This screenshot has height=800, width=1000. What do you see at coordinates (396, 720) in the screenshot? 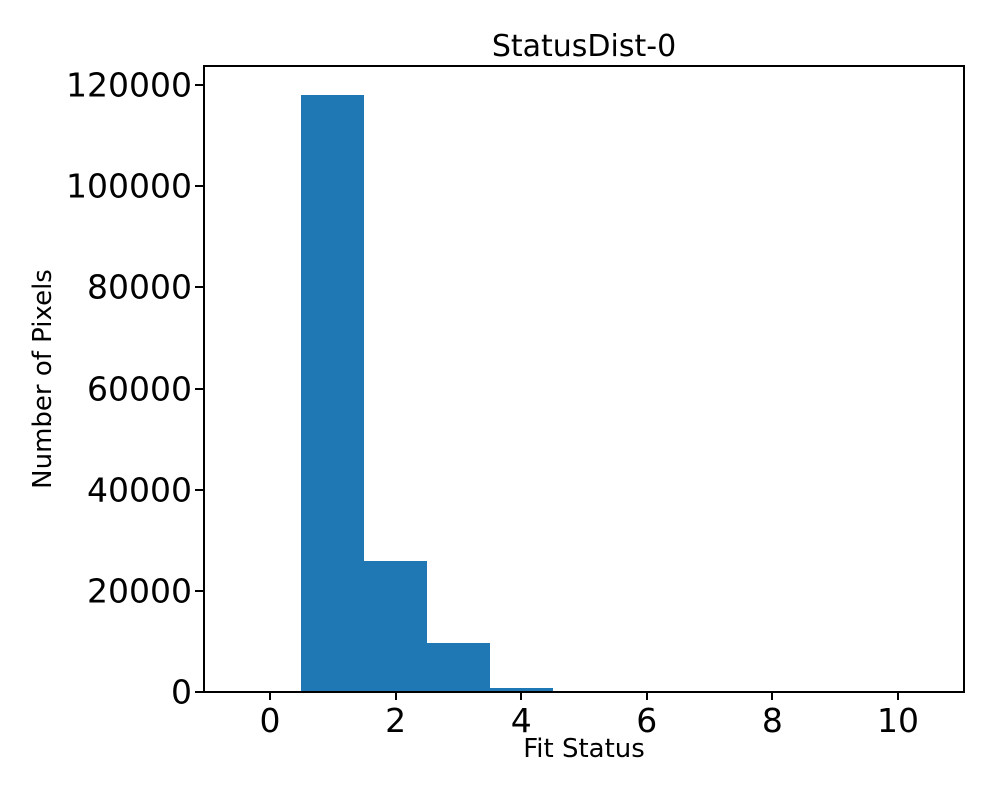
I see `x-tick-label: 2` at bounding box center [396, 720].